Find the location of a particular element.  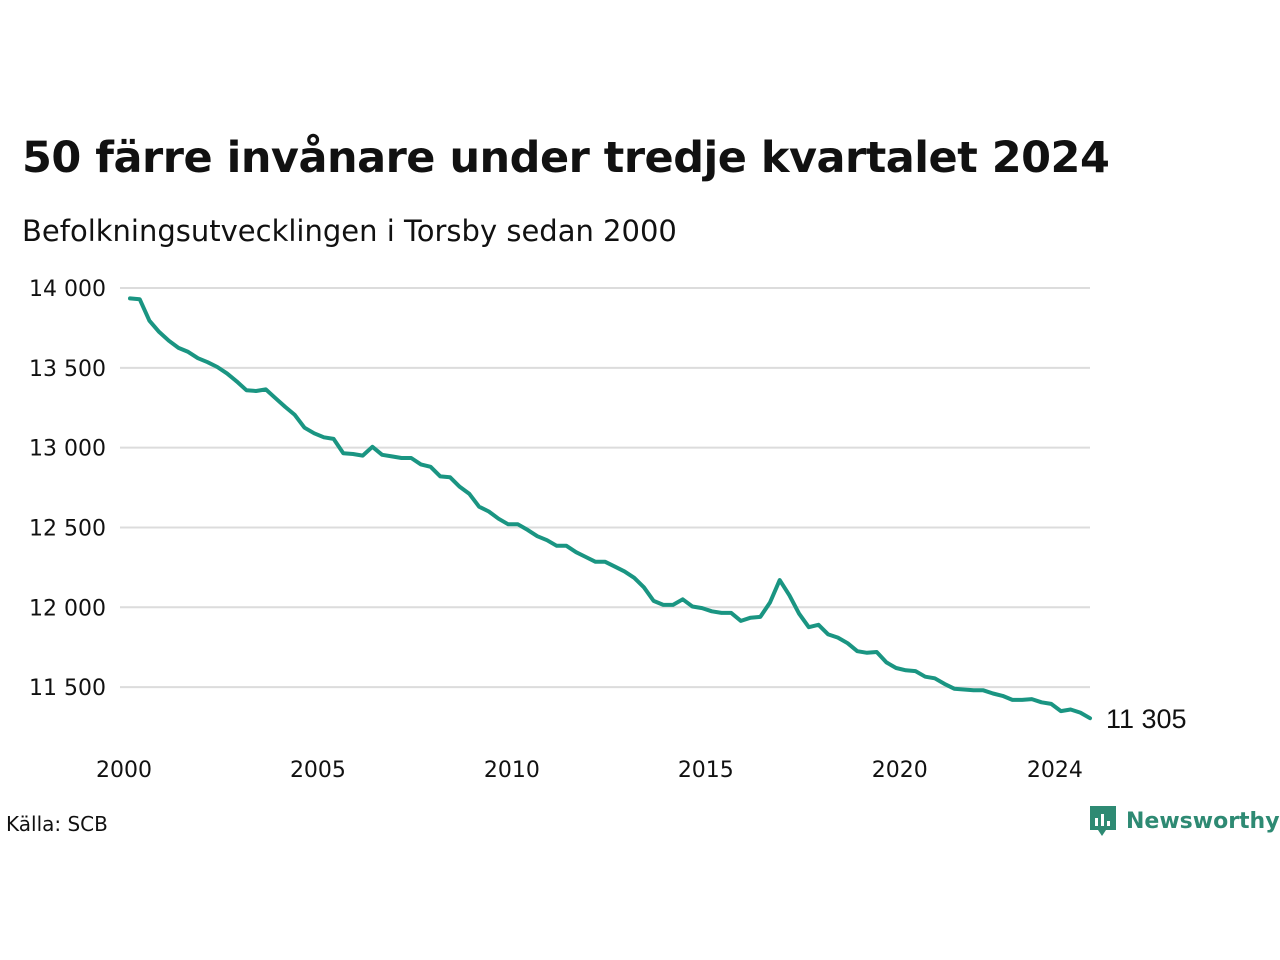

brand-logo: Newsworthy is located at coordinates (1184, 821).